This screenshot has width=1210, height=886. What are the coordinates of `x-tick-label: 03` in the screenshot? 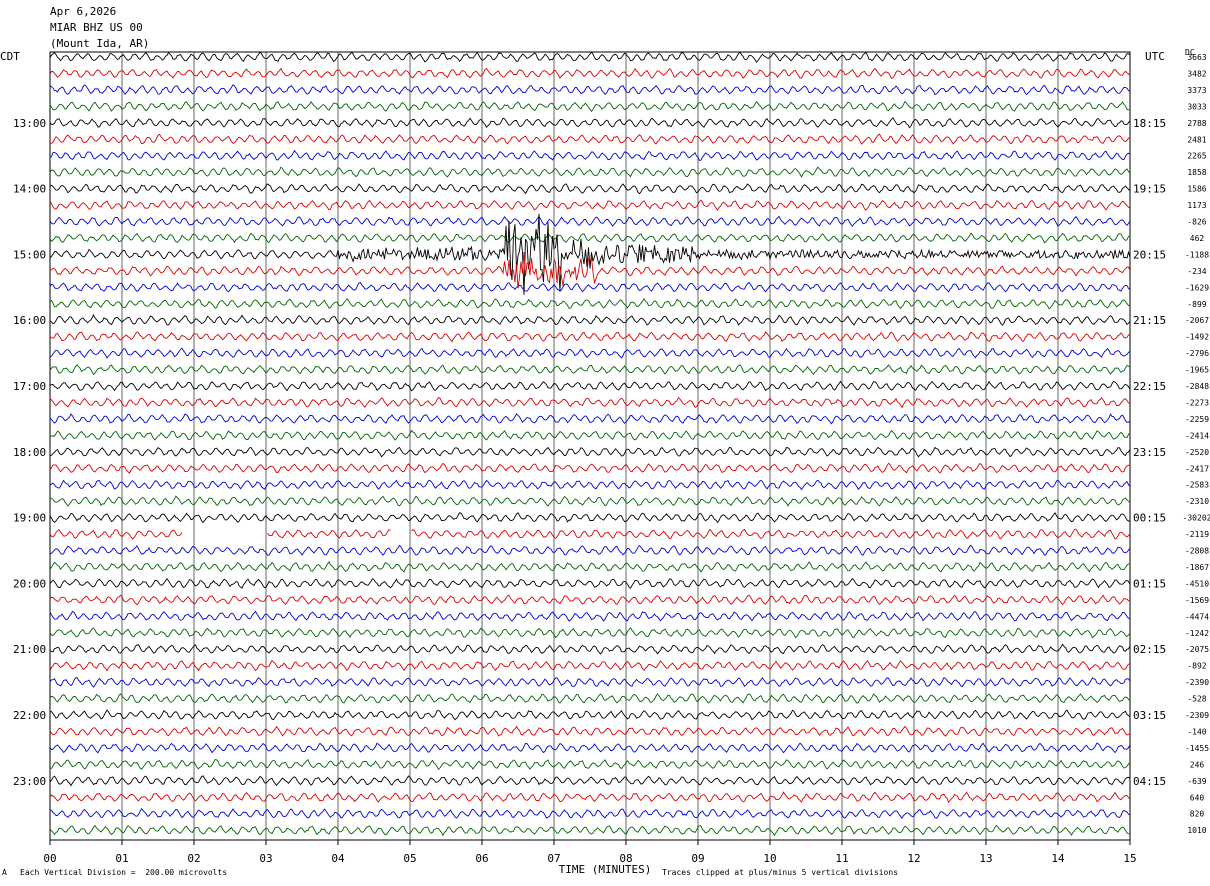 It's located at (265, 858).